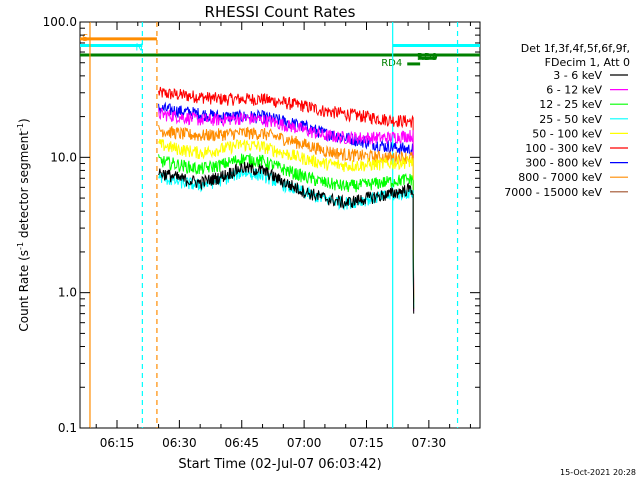 This screenshot has width=640, height=480. I want to click on y-tick-label-2: 10.0, so click(63, 157).